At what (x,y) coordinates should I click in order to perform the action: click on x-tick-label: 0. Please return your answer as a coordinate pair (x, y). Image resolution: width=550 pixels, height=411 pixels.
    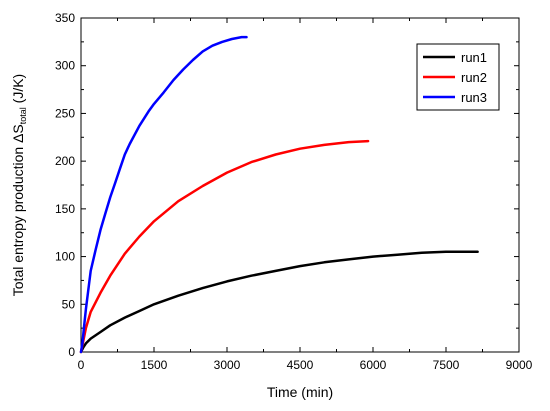
    Looking at the image, I should click on (81, 365).